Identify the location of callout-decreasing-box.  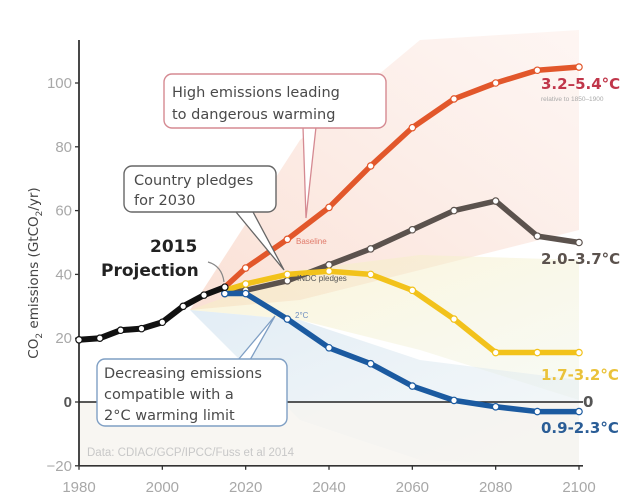
(192, 392).